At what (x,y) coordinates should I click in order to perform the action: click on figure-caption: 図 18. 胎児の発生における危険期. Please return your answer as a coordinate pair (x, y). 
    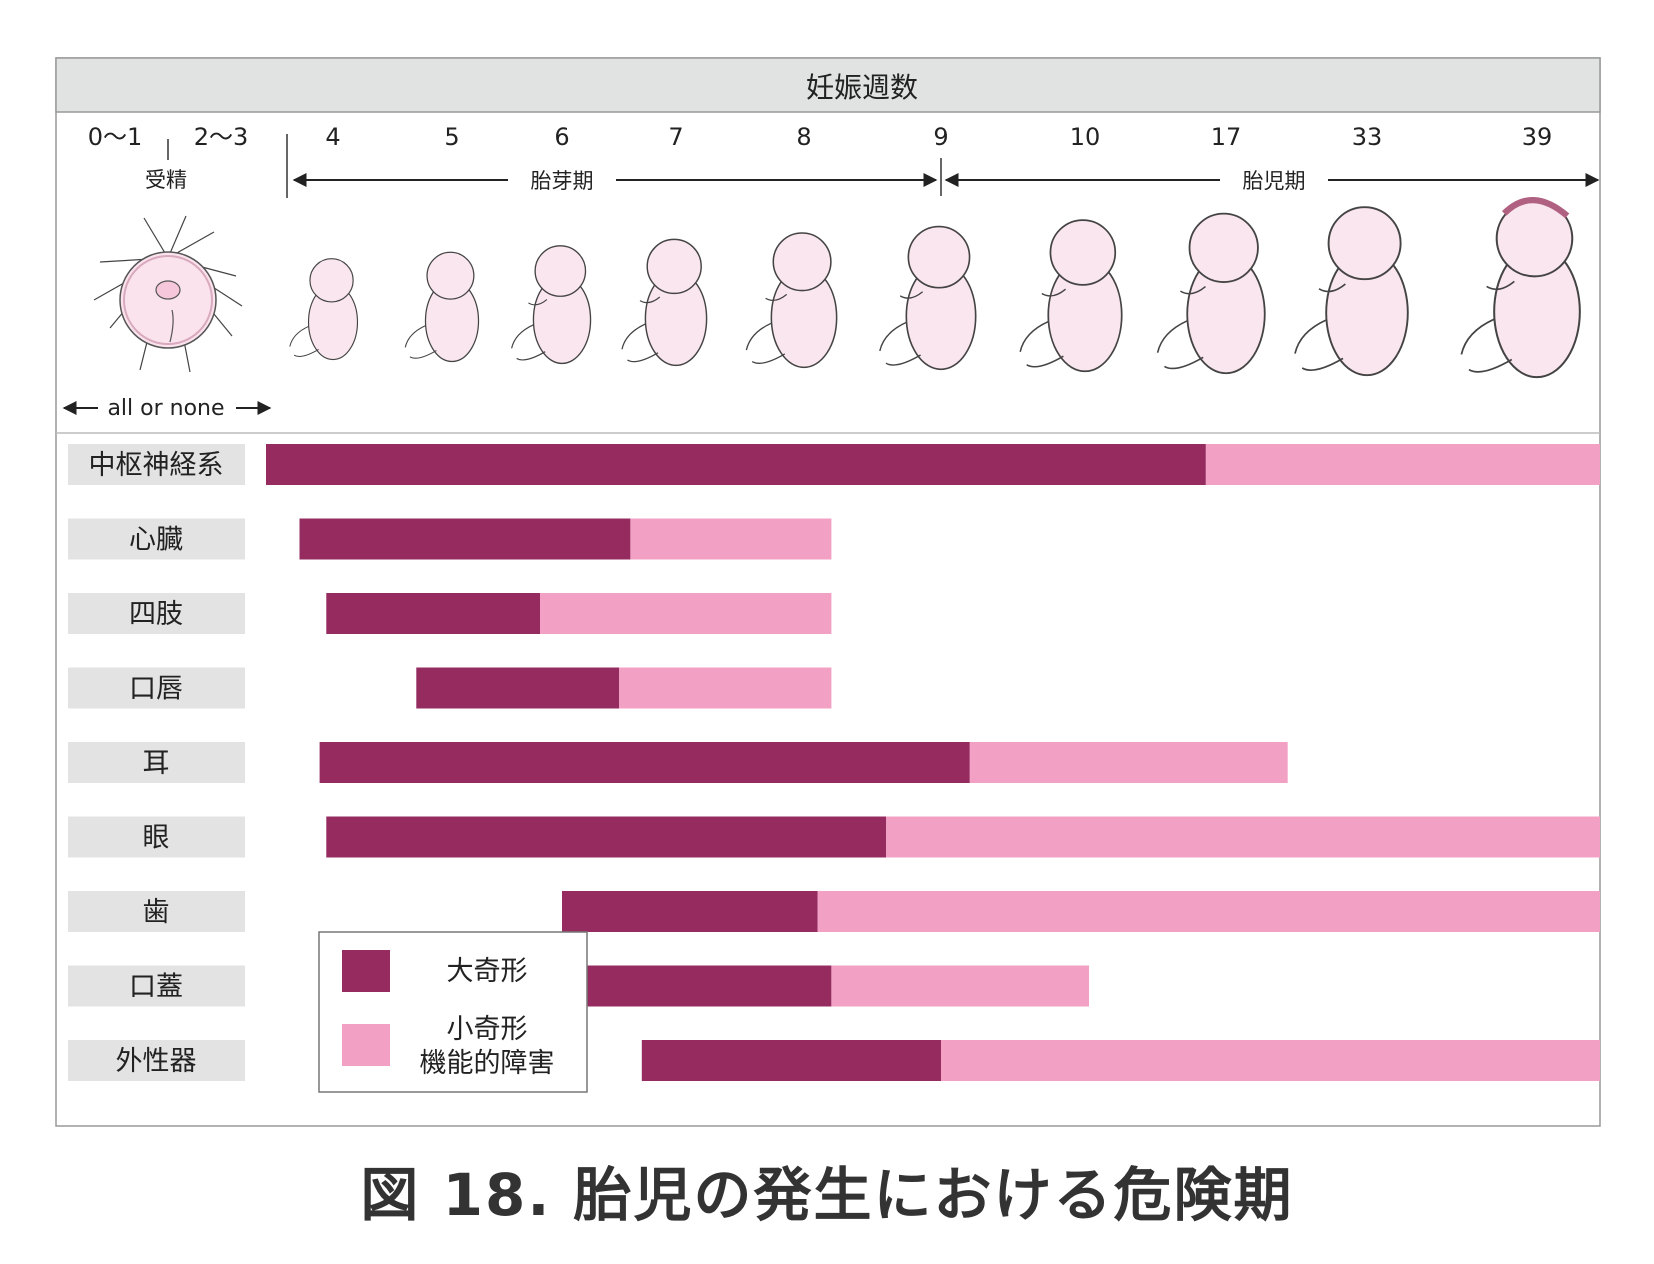
    Looking at the image, I should click on (827, 1195).